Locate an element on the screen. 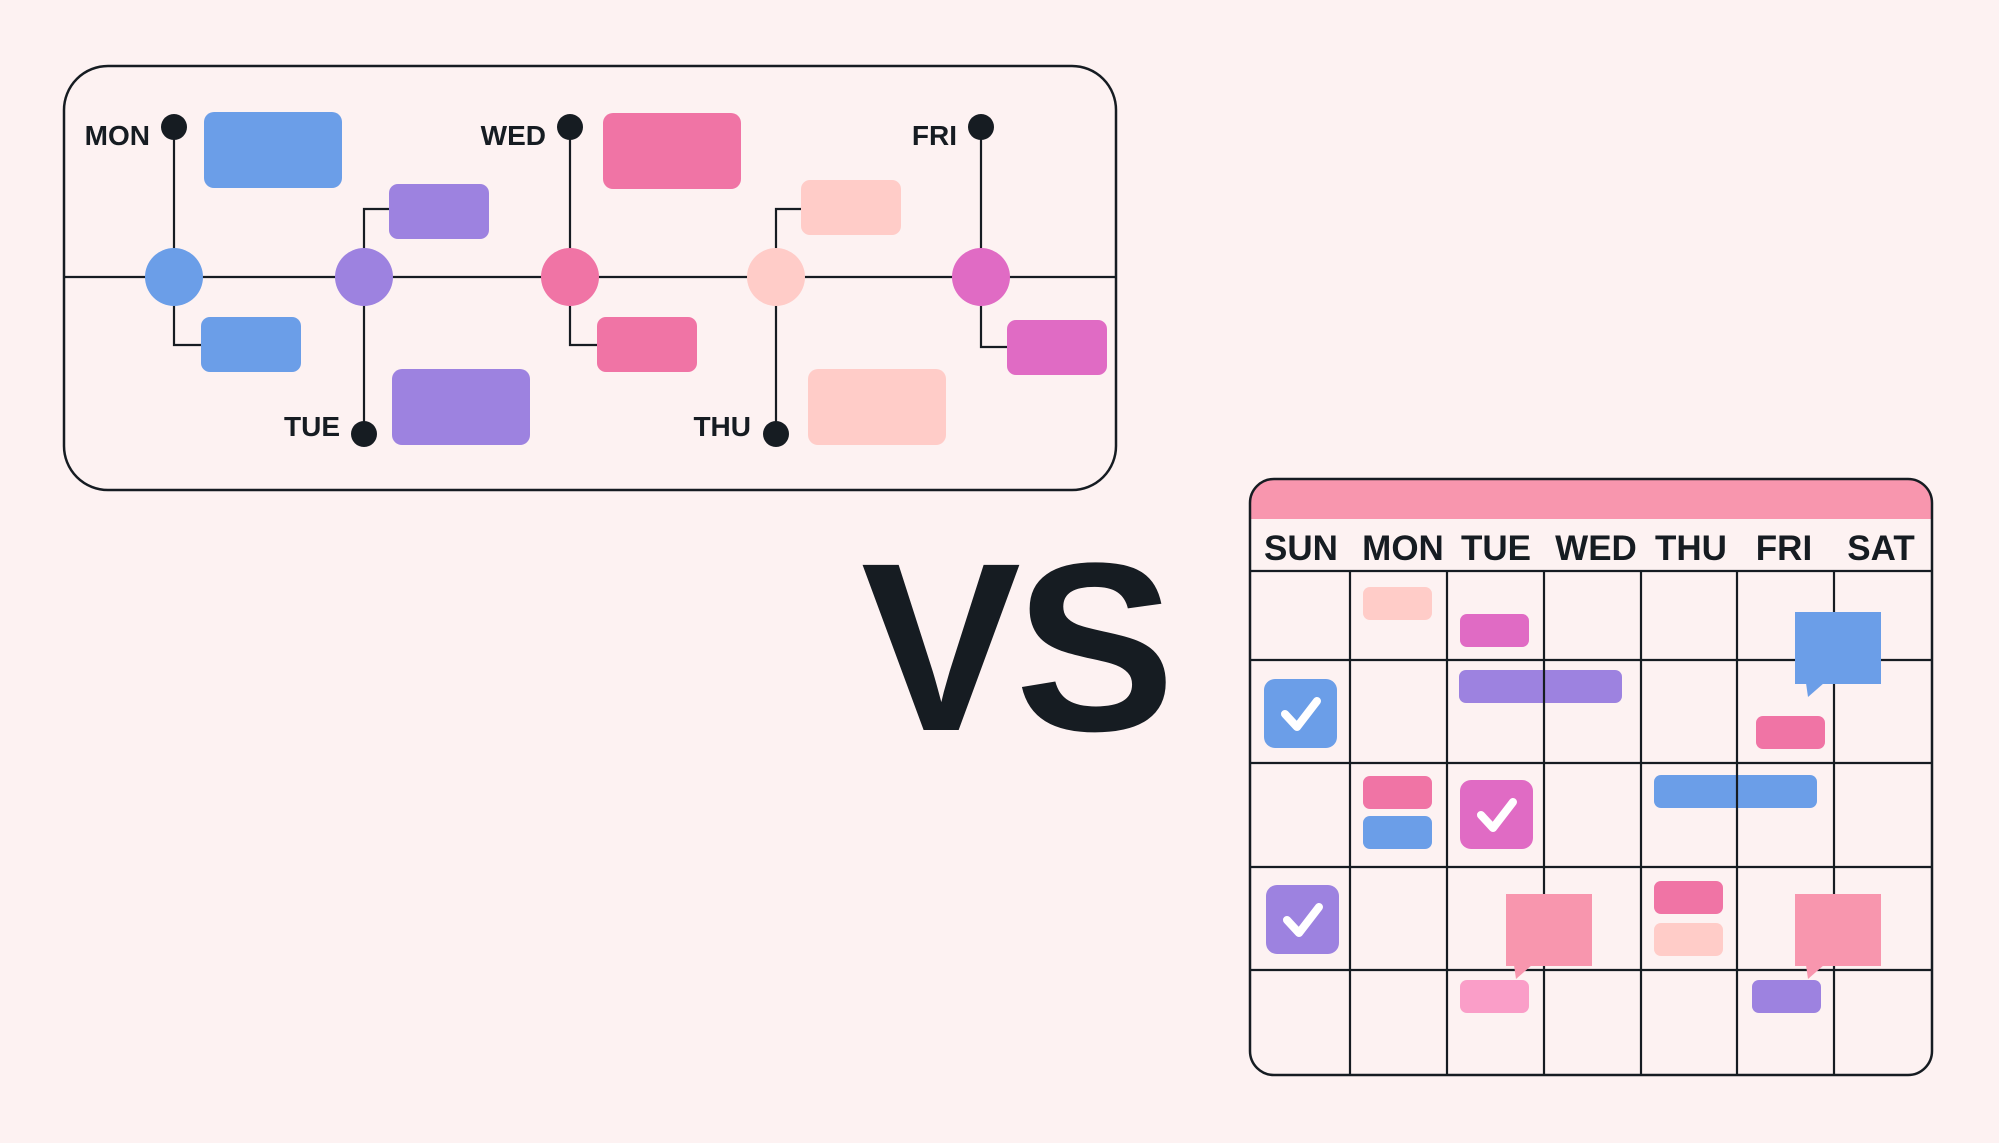  timeline-label-wed: WED is located at coordinates (513, 135).